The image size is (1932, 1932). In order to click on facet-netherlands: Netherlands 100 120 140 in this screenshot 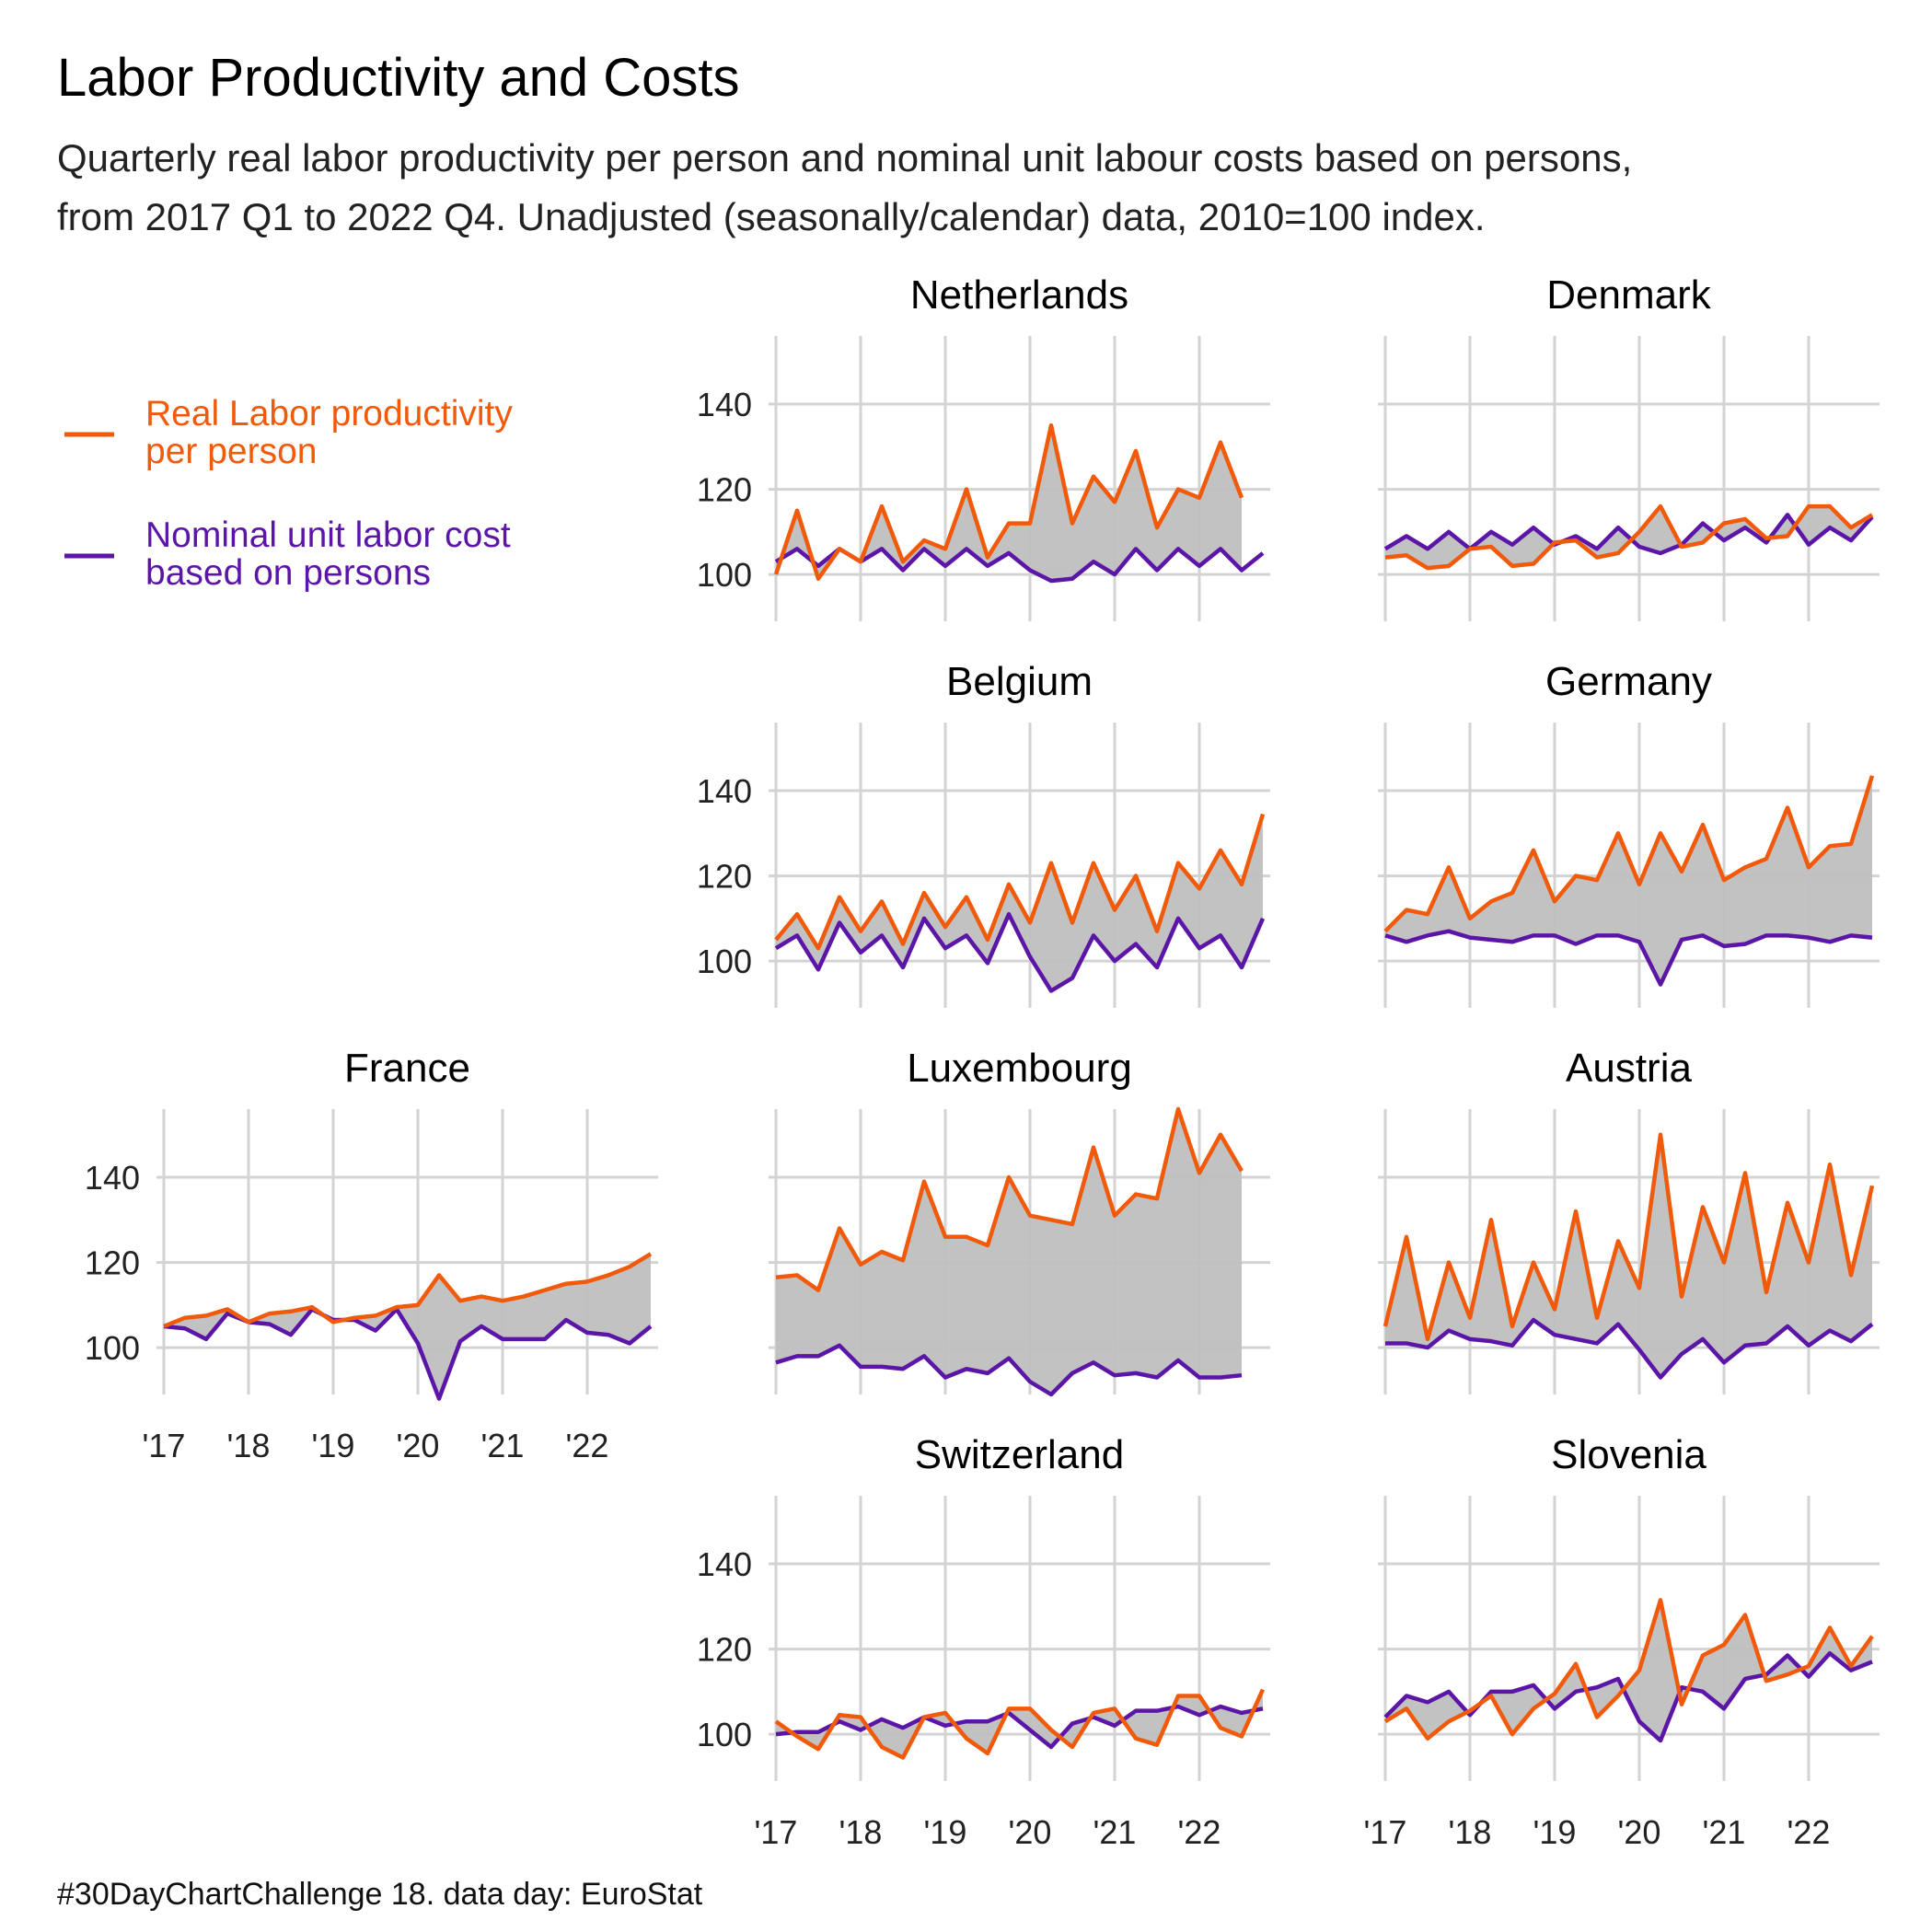, I will do `click(984, 447)`.